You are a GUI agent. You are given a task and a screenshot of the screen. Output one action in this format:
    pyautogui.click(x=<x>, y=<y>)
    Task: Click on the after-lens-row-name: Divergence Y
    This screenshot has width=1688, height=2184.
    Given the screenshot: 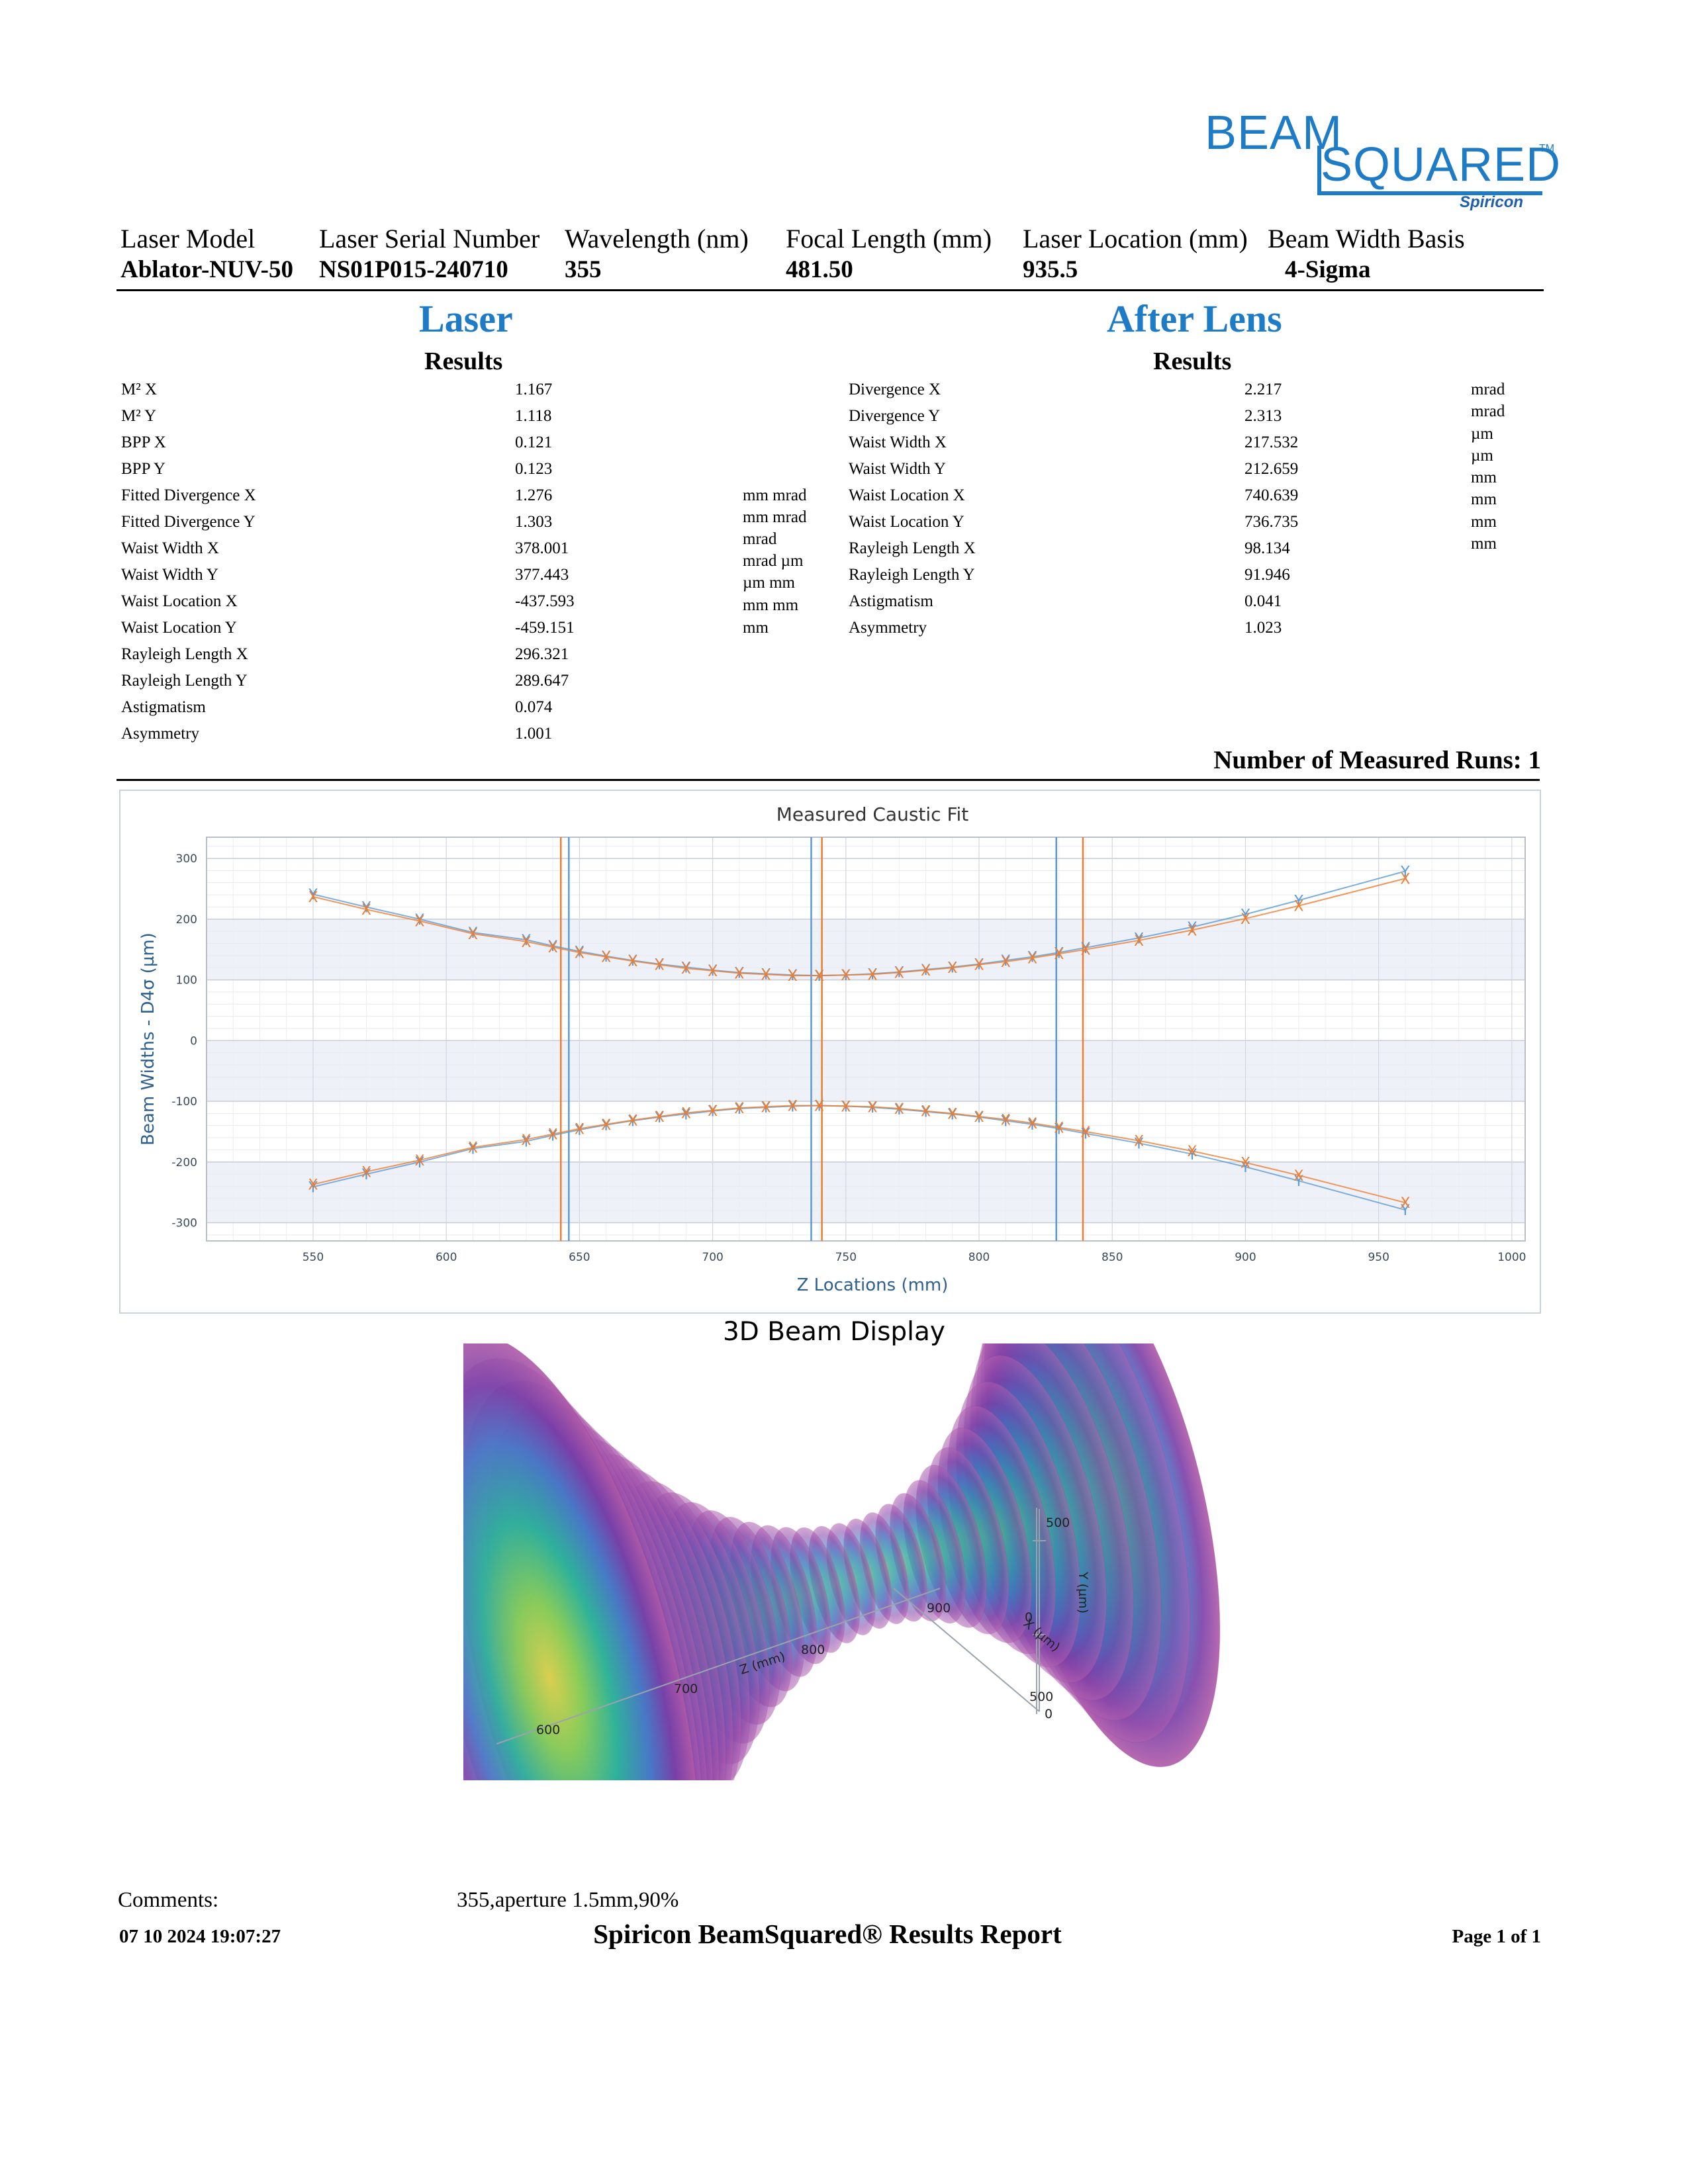 What is the action you would take?
    pyautogui.click(x=895, y=416)
    